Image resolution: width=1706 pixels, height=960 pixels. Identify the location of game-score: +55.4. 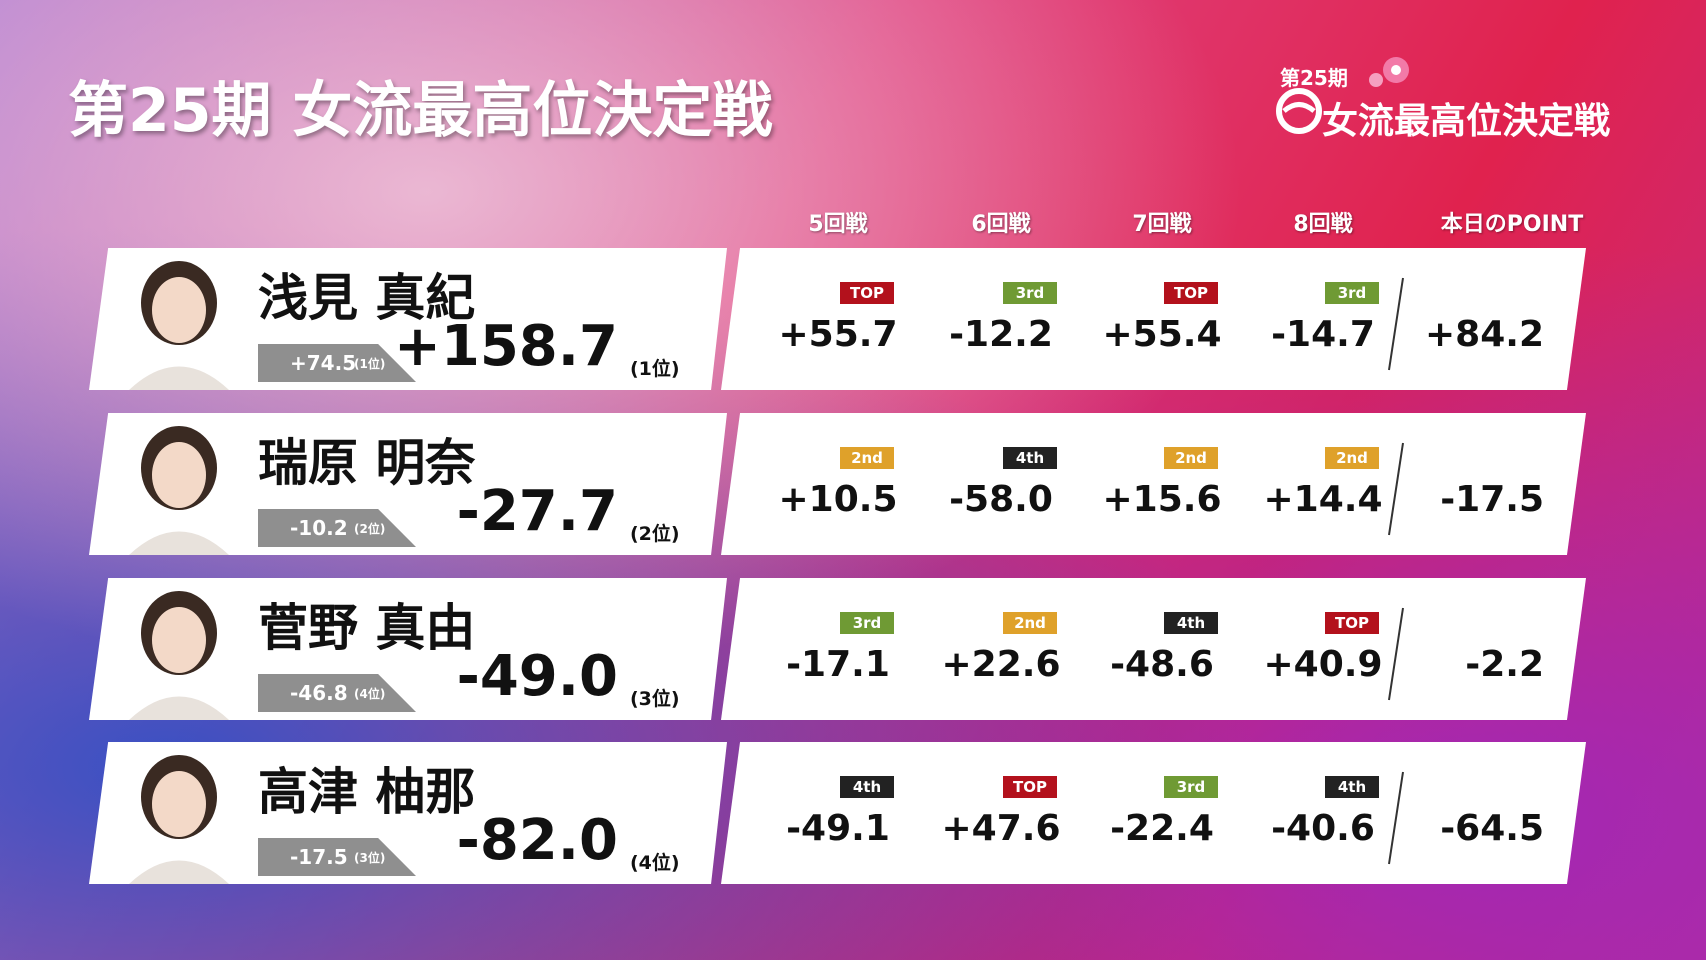
(1162, 334).